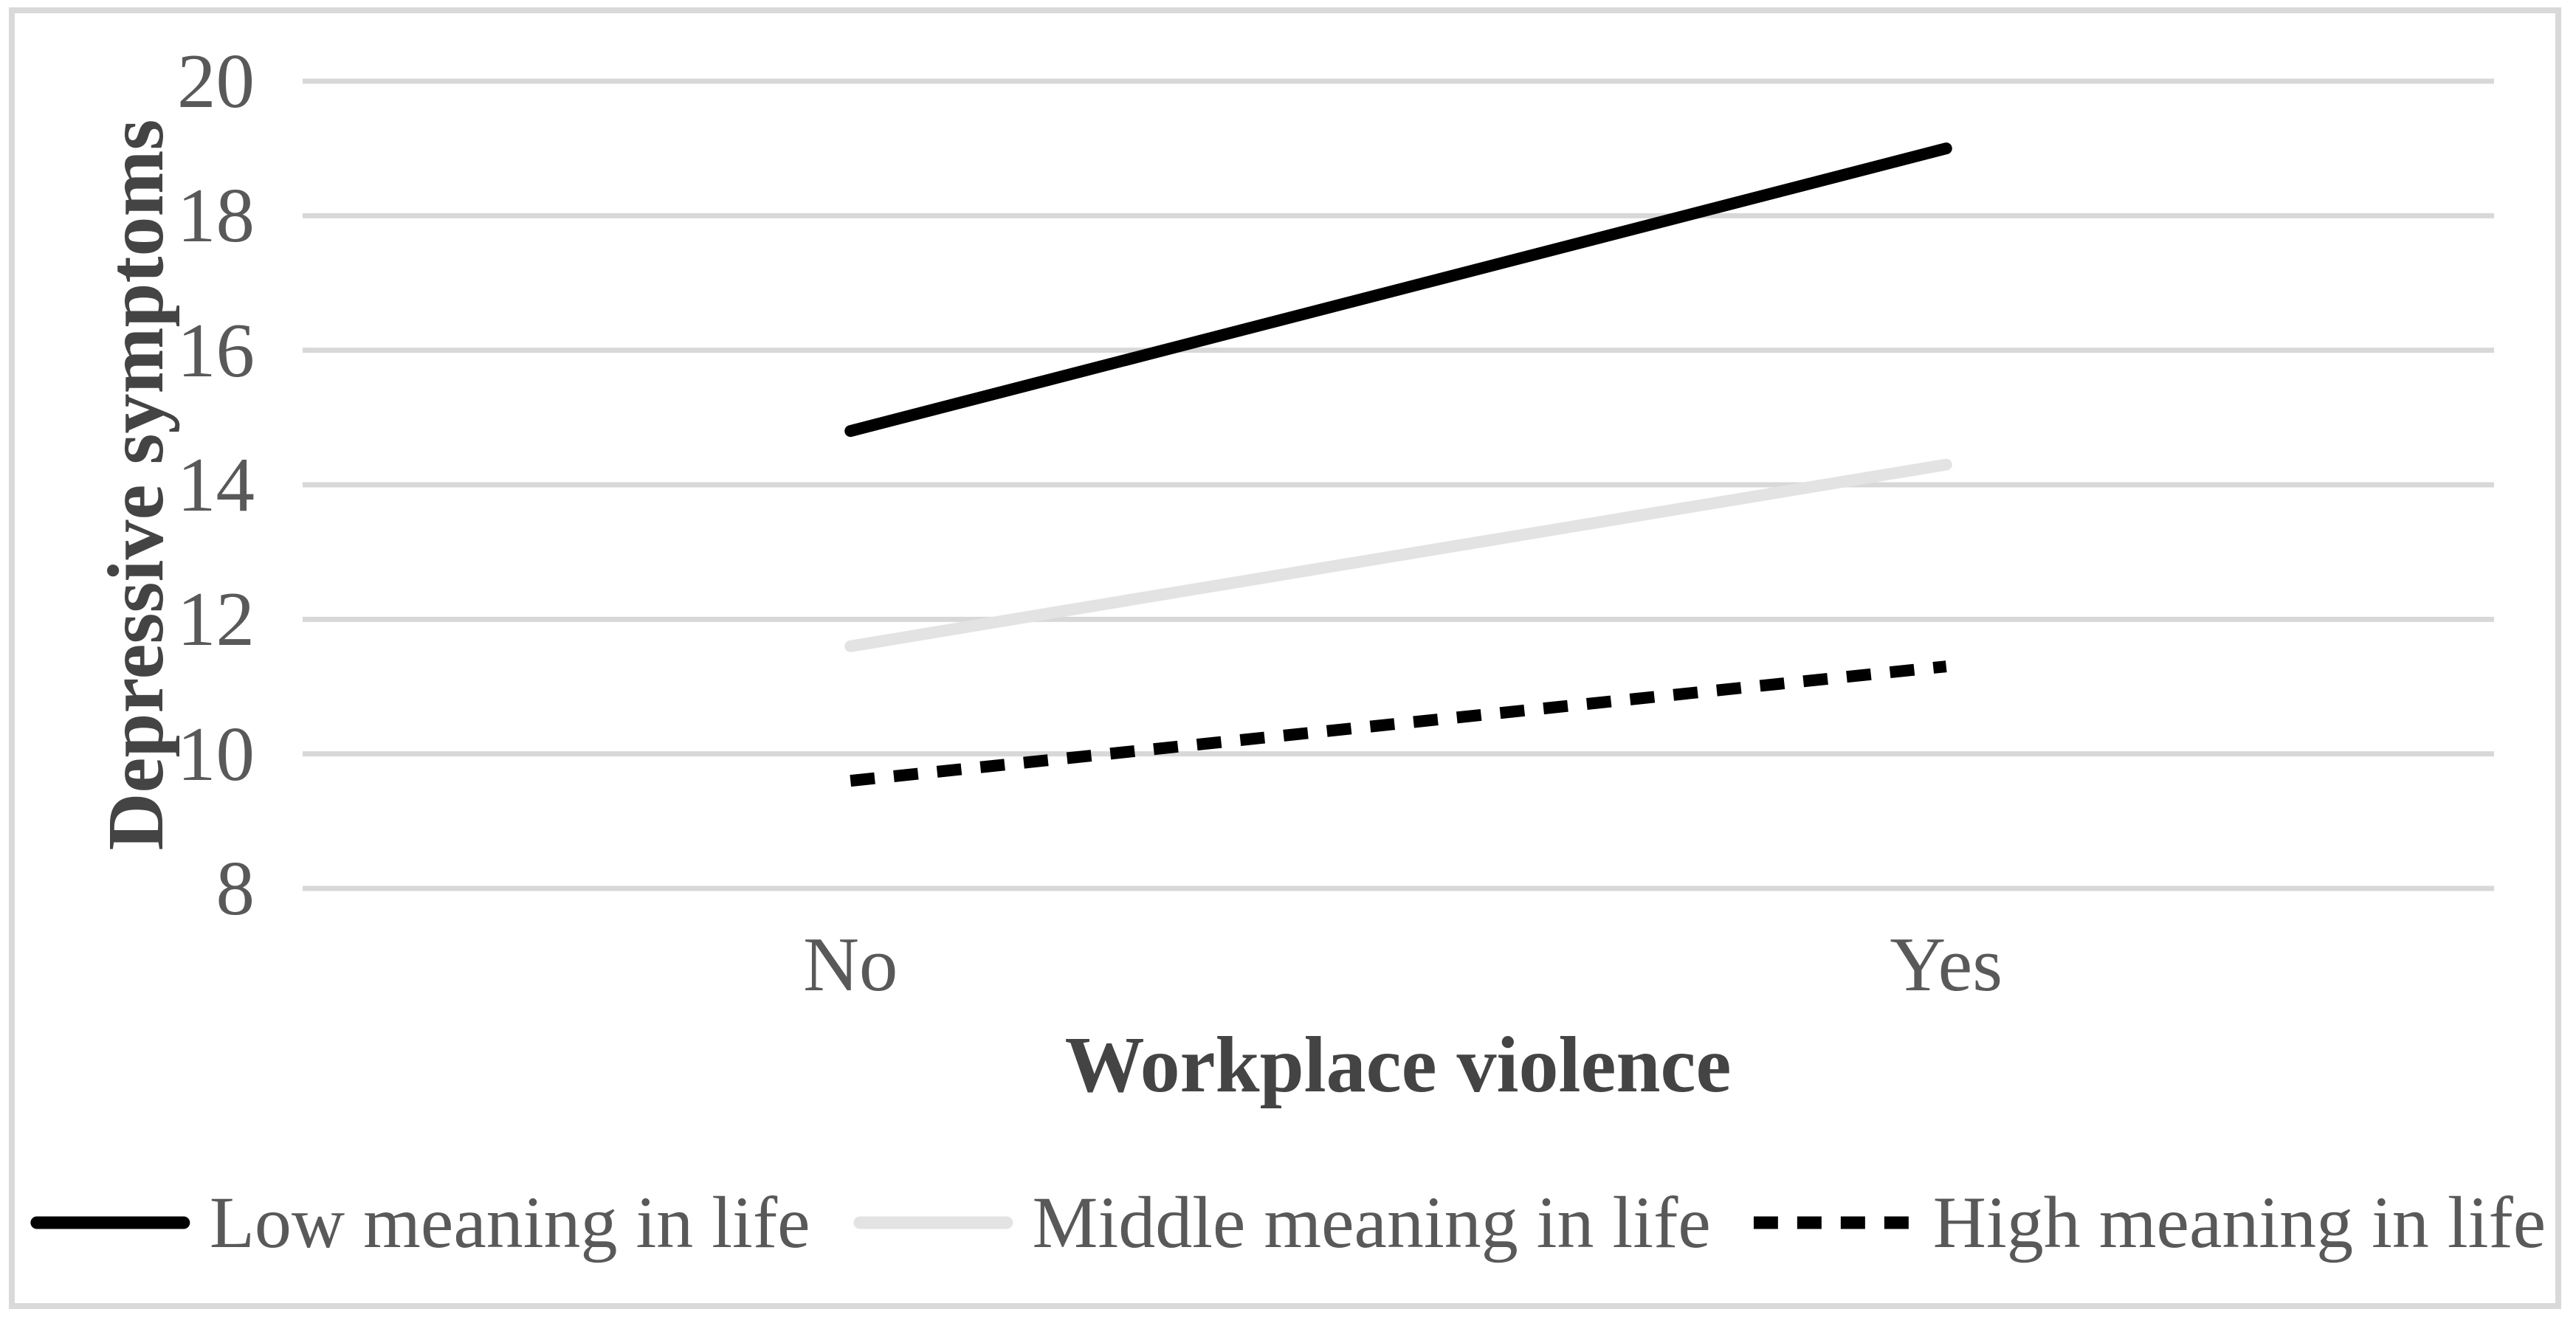 Image resolution: width=2576 pixels, height=1326 pixels. What do you see at coordinates (1399, 724) in the screenshot?
I see `series-line-high-meaning-in-life` at bounding box center [1399, 724].